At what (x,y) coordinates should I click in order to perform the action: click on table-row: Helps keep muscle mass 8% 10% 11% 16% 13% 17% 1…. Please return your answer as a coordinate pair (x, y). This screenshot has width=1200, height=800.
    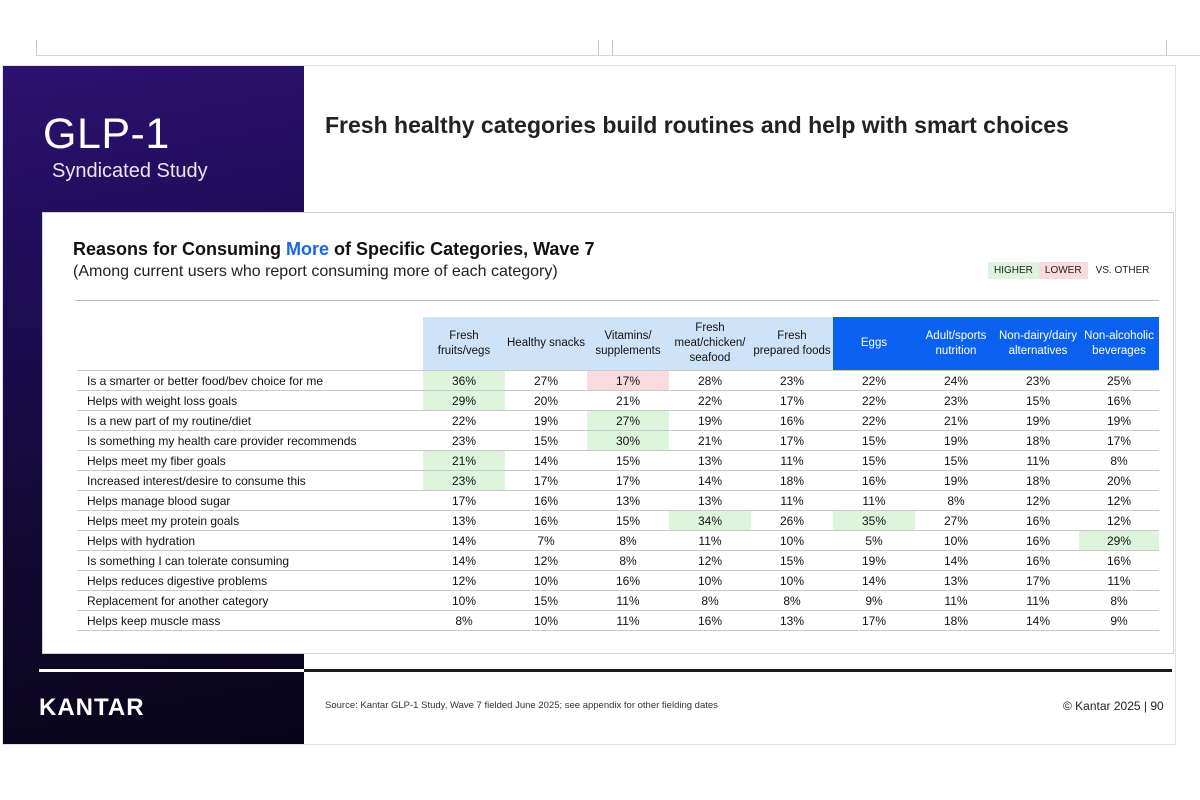
    Looking at the image, I should click on (618, 620).